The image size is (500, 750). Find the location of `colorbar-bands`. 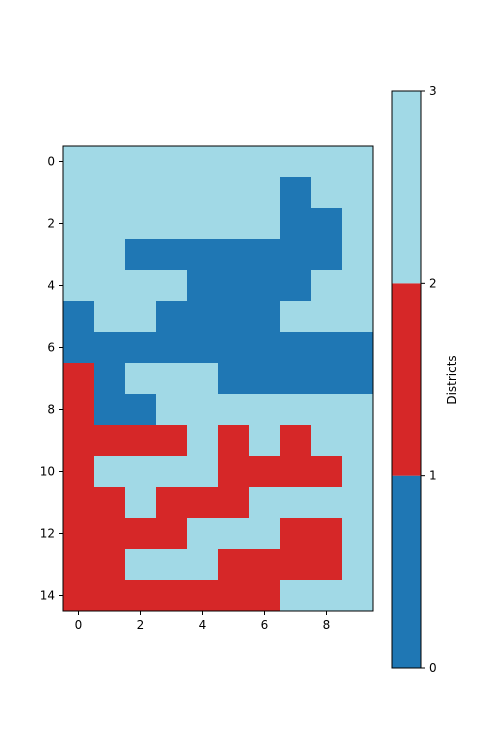

colorbar-bands is located at coordinates (406, 379).